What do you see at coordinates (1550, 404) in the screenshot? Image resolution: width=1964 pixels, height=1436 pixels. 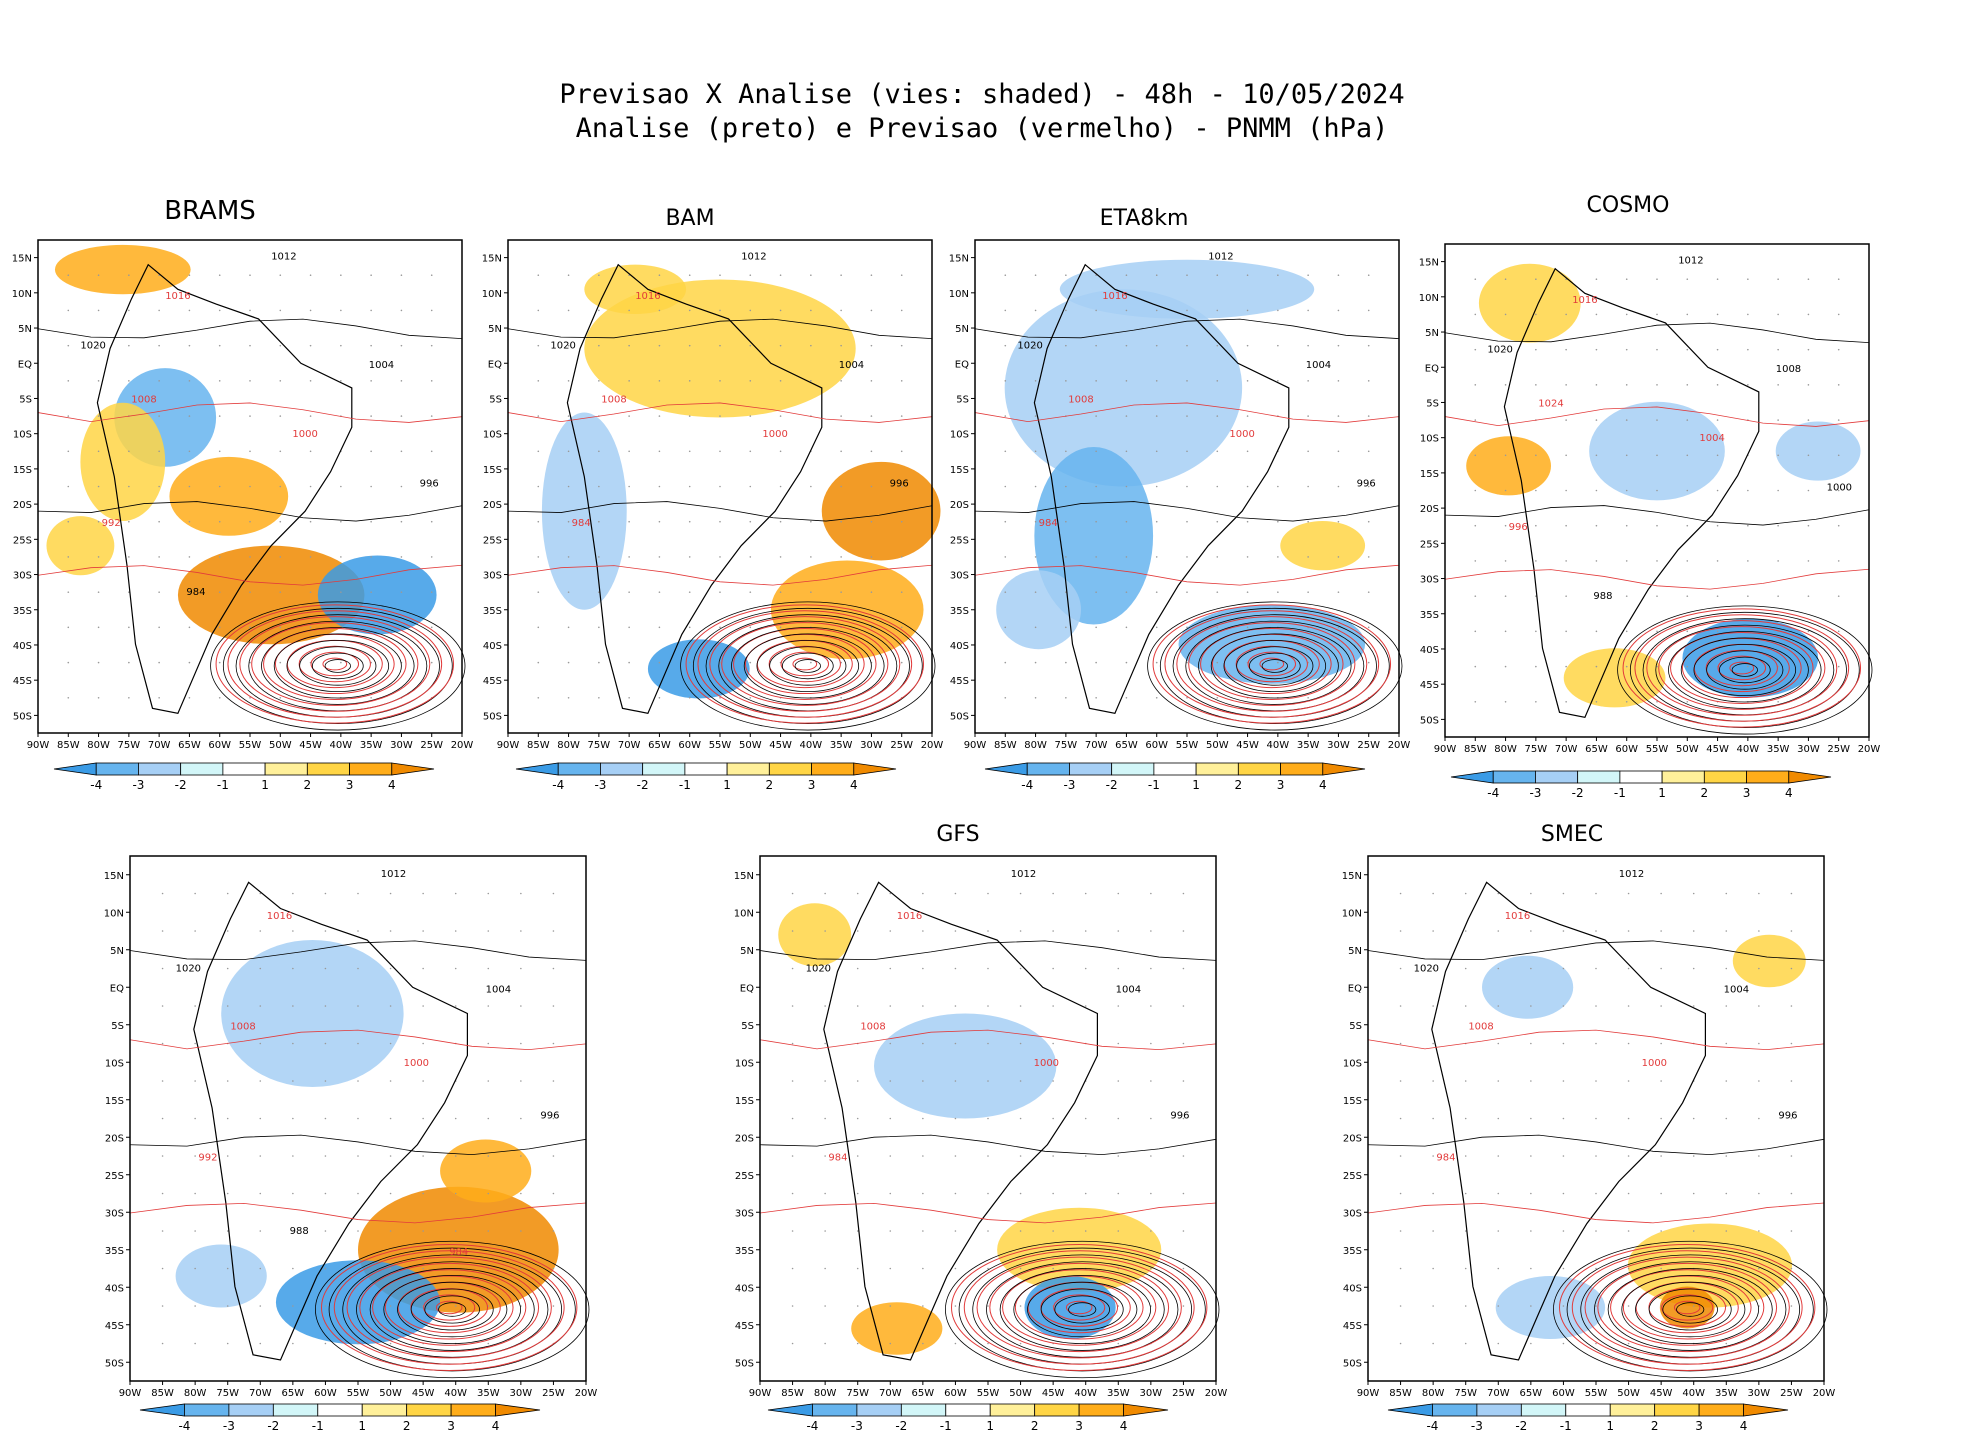 I see `isobar-label: 1024` at bounding box center [1550, 404].